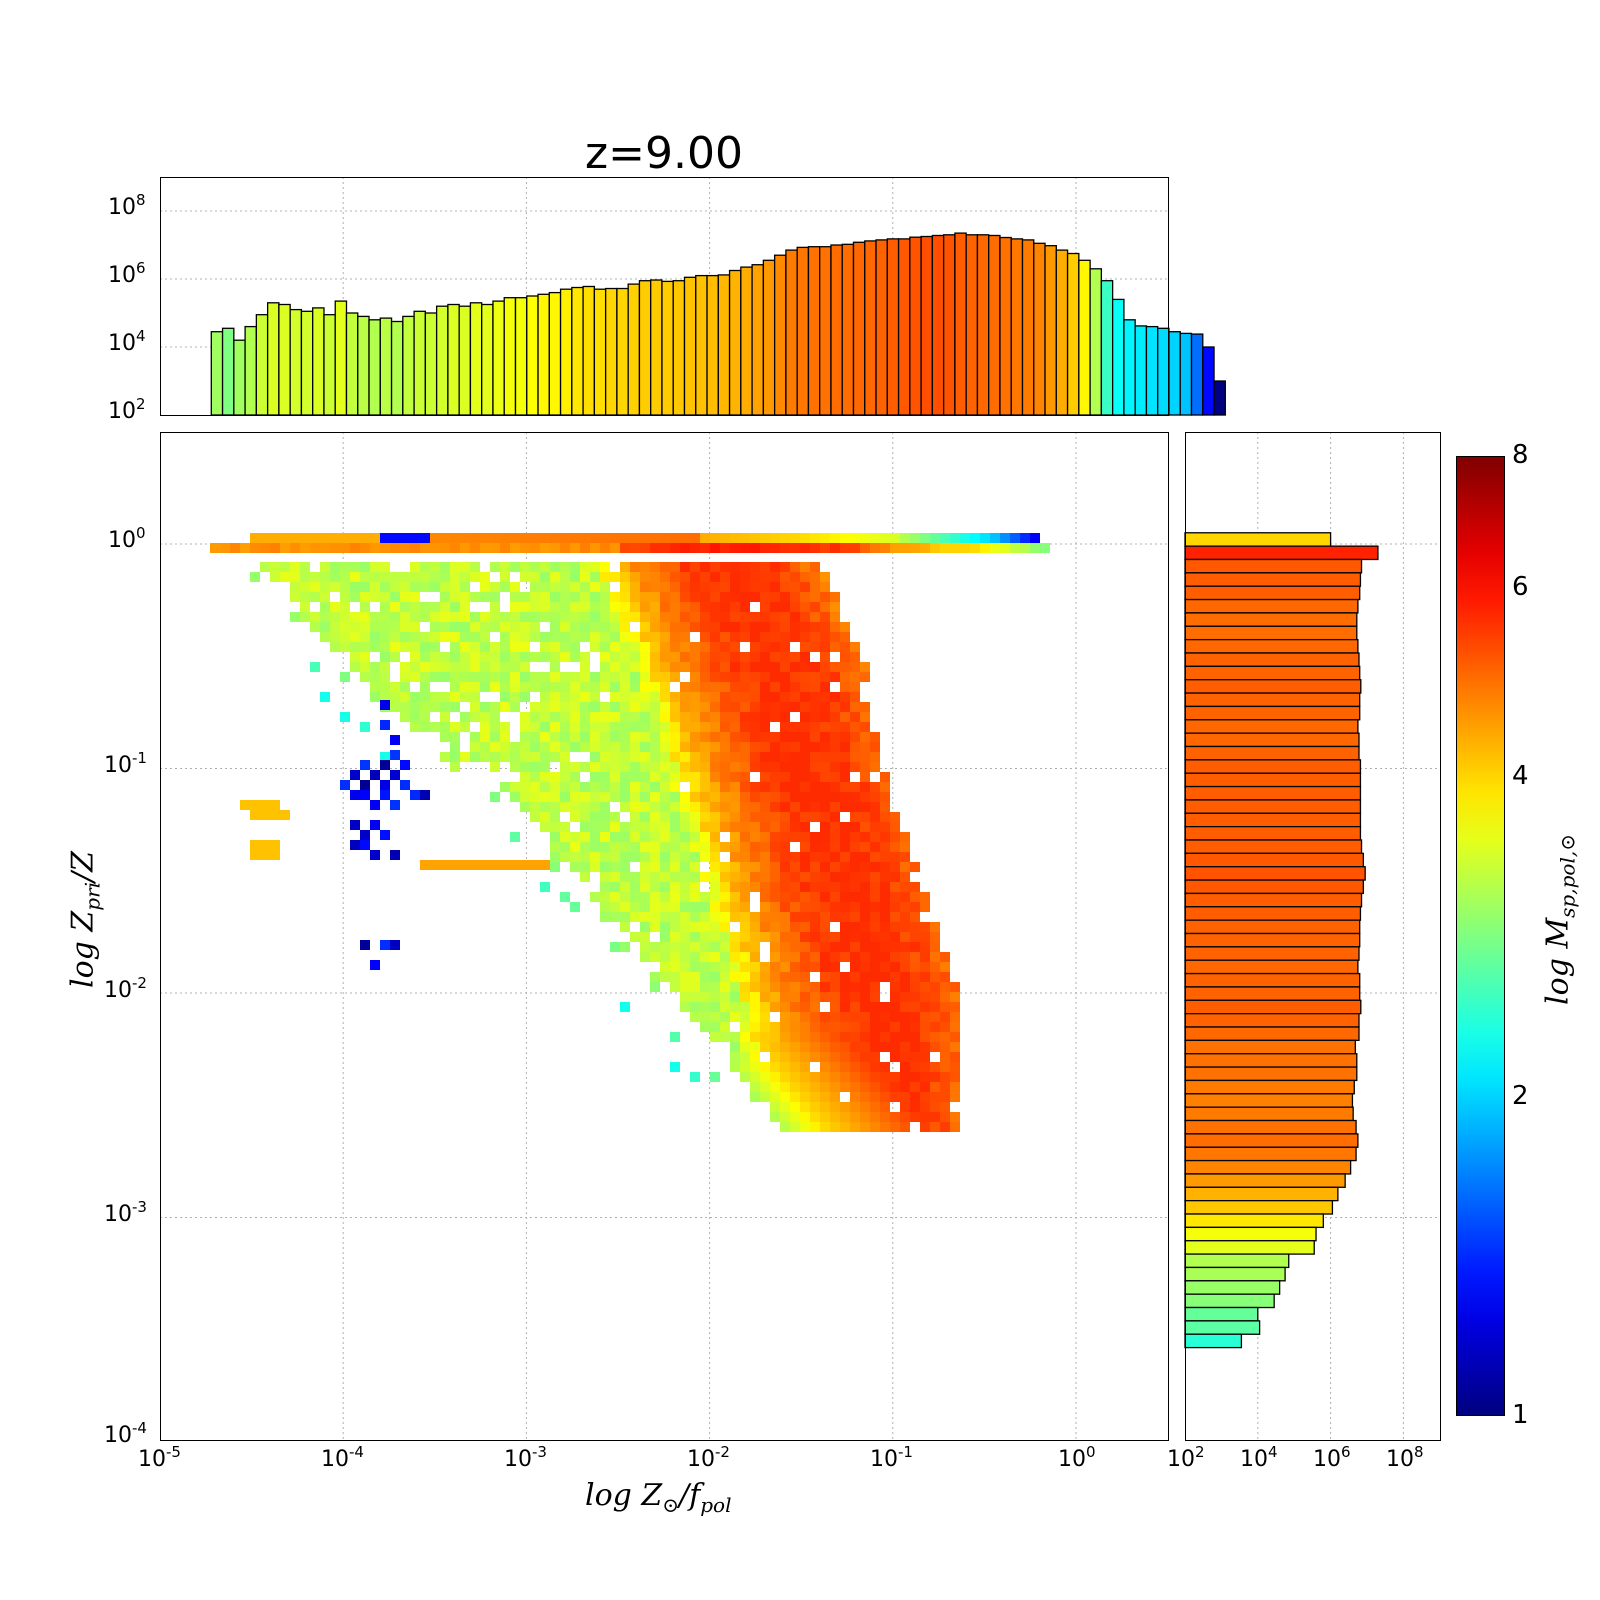 This screenshot has height=1600, width=1600. I want to click on main-y-tick: 10⁰, so click(127, 538).